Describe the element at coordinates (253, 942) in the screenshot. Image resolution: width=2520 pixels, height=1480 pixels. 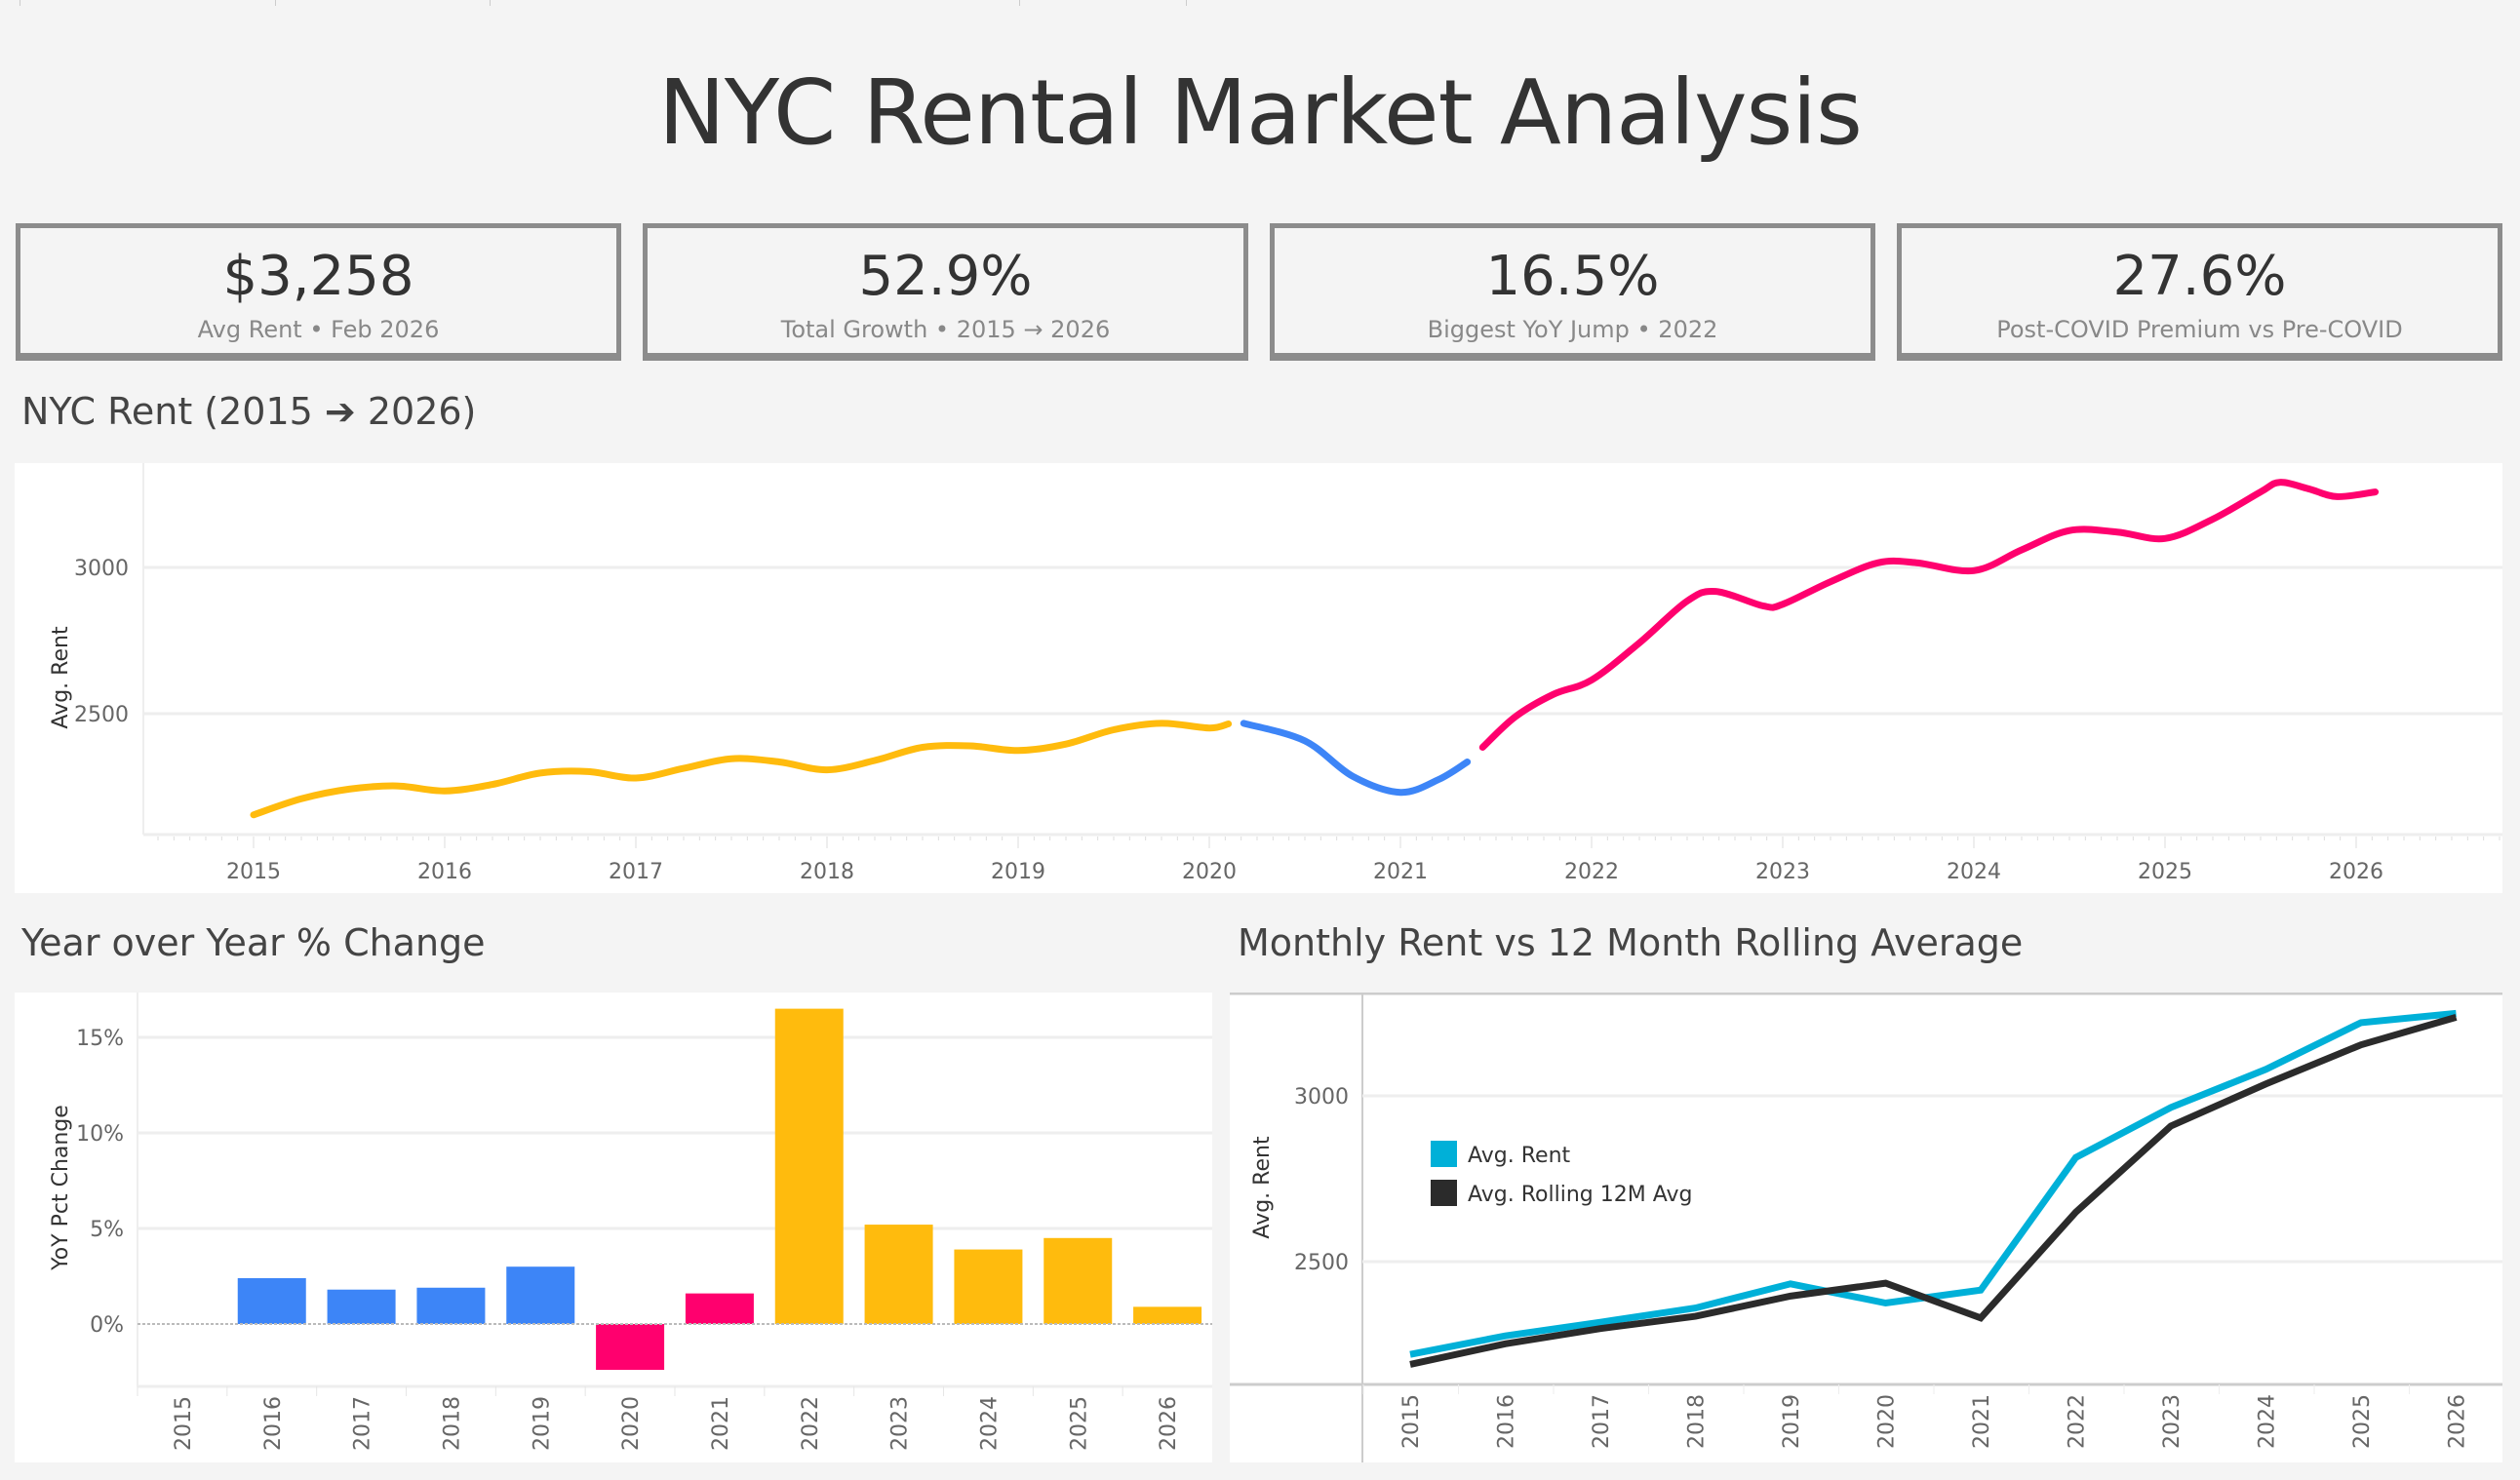
I see `yoy-chart-title: Year over Year % Change` at that location.